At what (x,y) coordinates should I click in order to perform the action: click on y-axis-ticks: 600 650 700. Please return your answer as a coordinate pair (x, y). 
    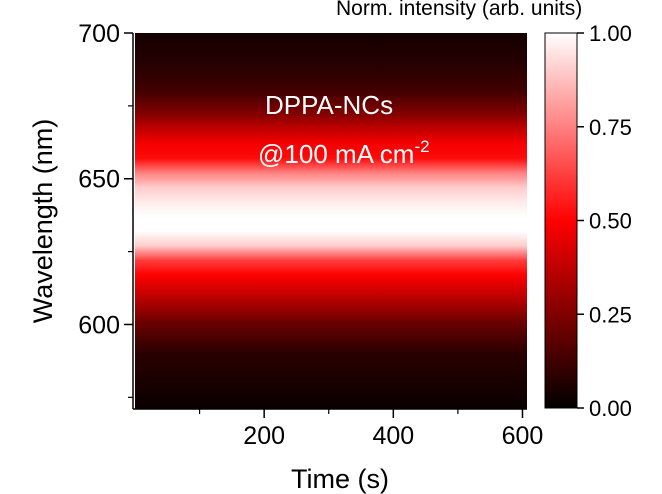
    Looking at the image, I should click on (105, 209).